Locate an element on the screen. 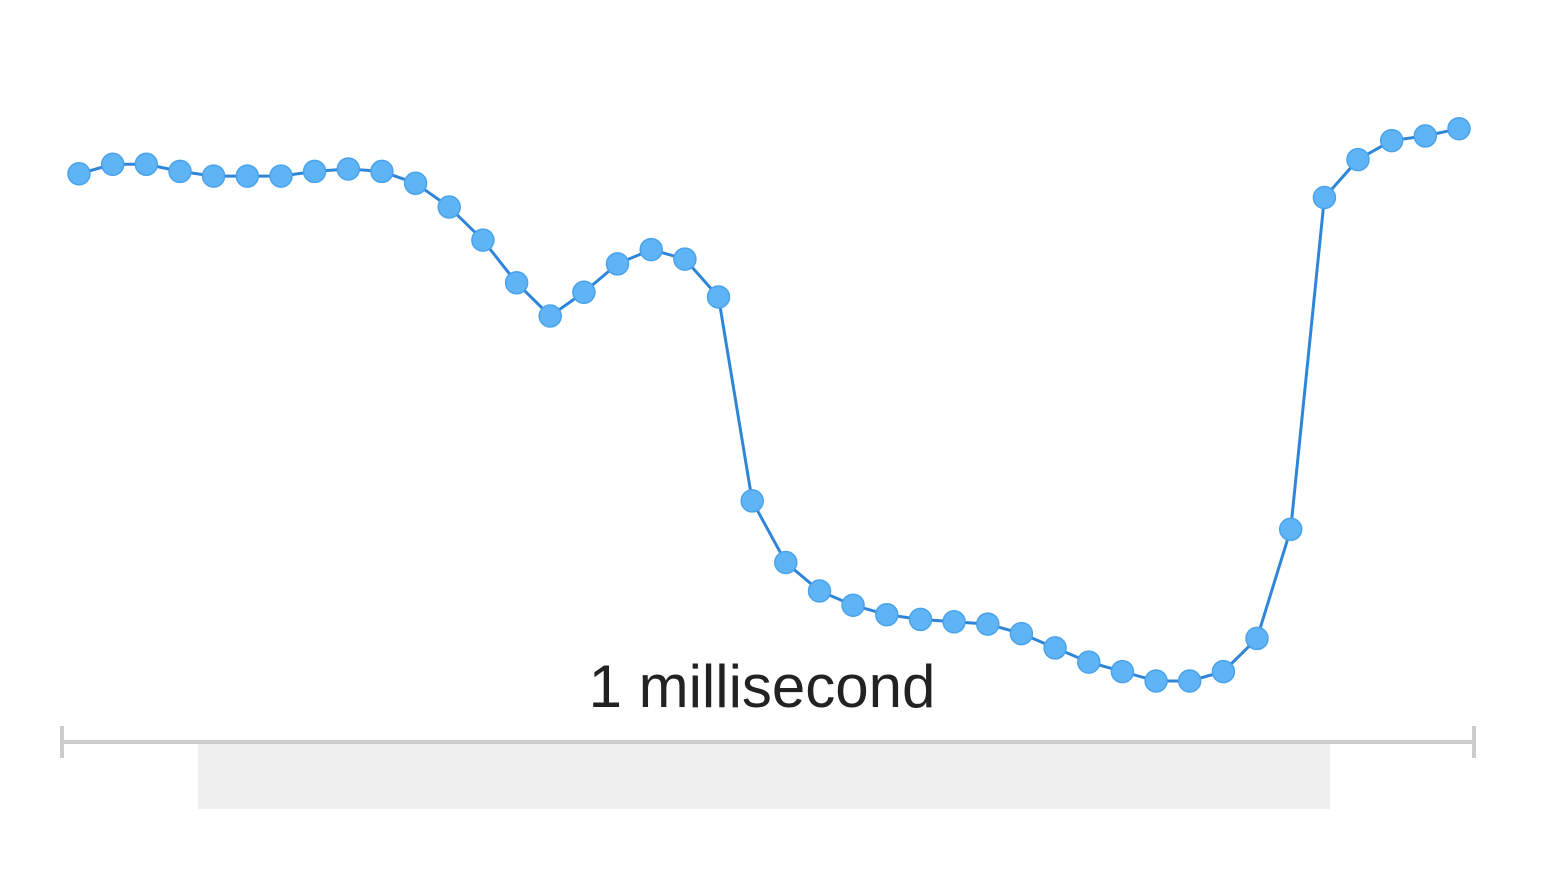 This screenshot has height=887, width=1545. shaded-band is located at coordinates (764, 775).